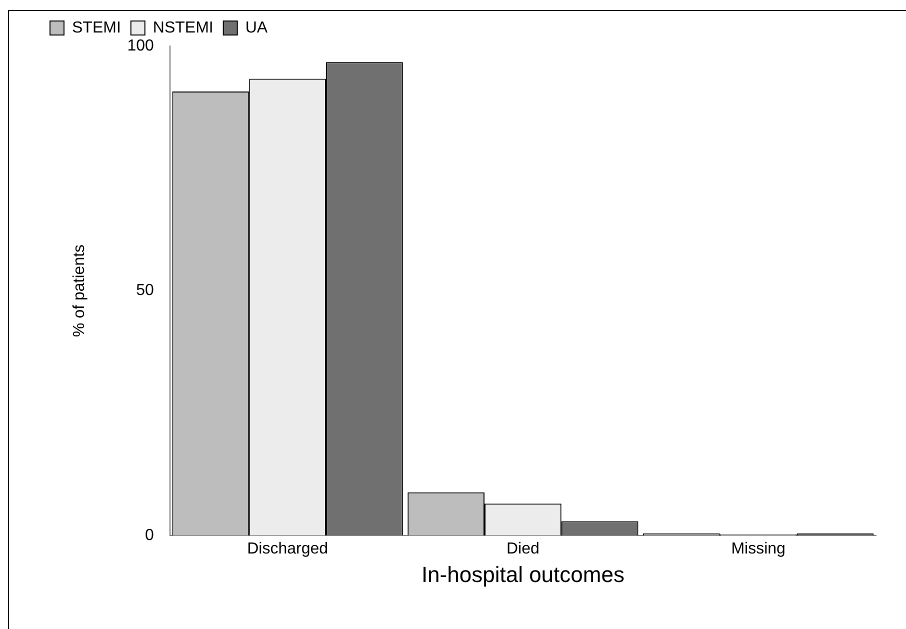  Describe the element at coordinates (256, 27) in the screenshot. I see `legend-label: UA` at that location.